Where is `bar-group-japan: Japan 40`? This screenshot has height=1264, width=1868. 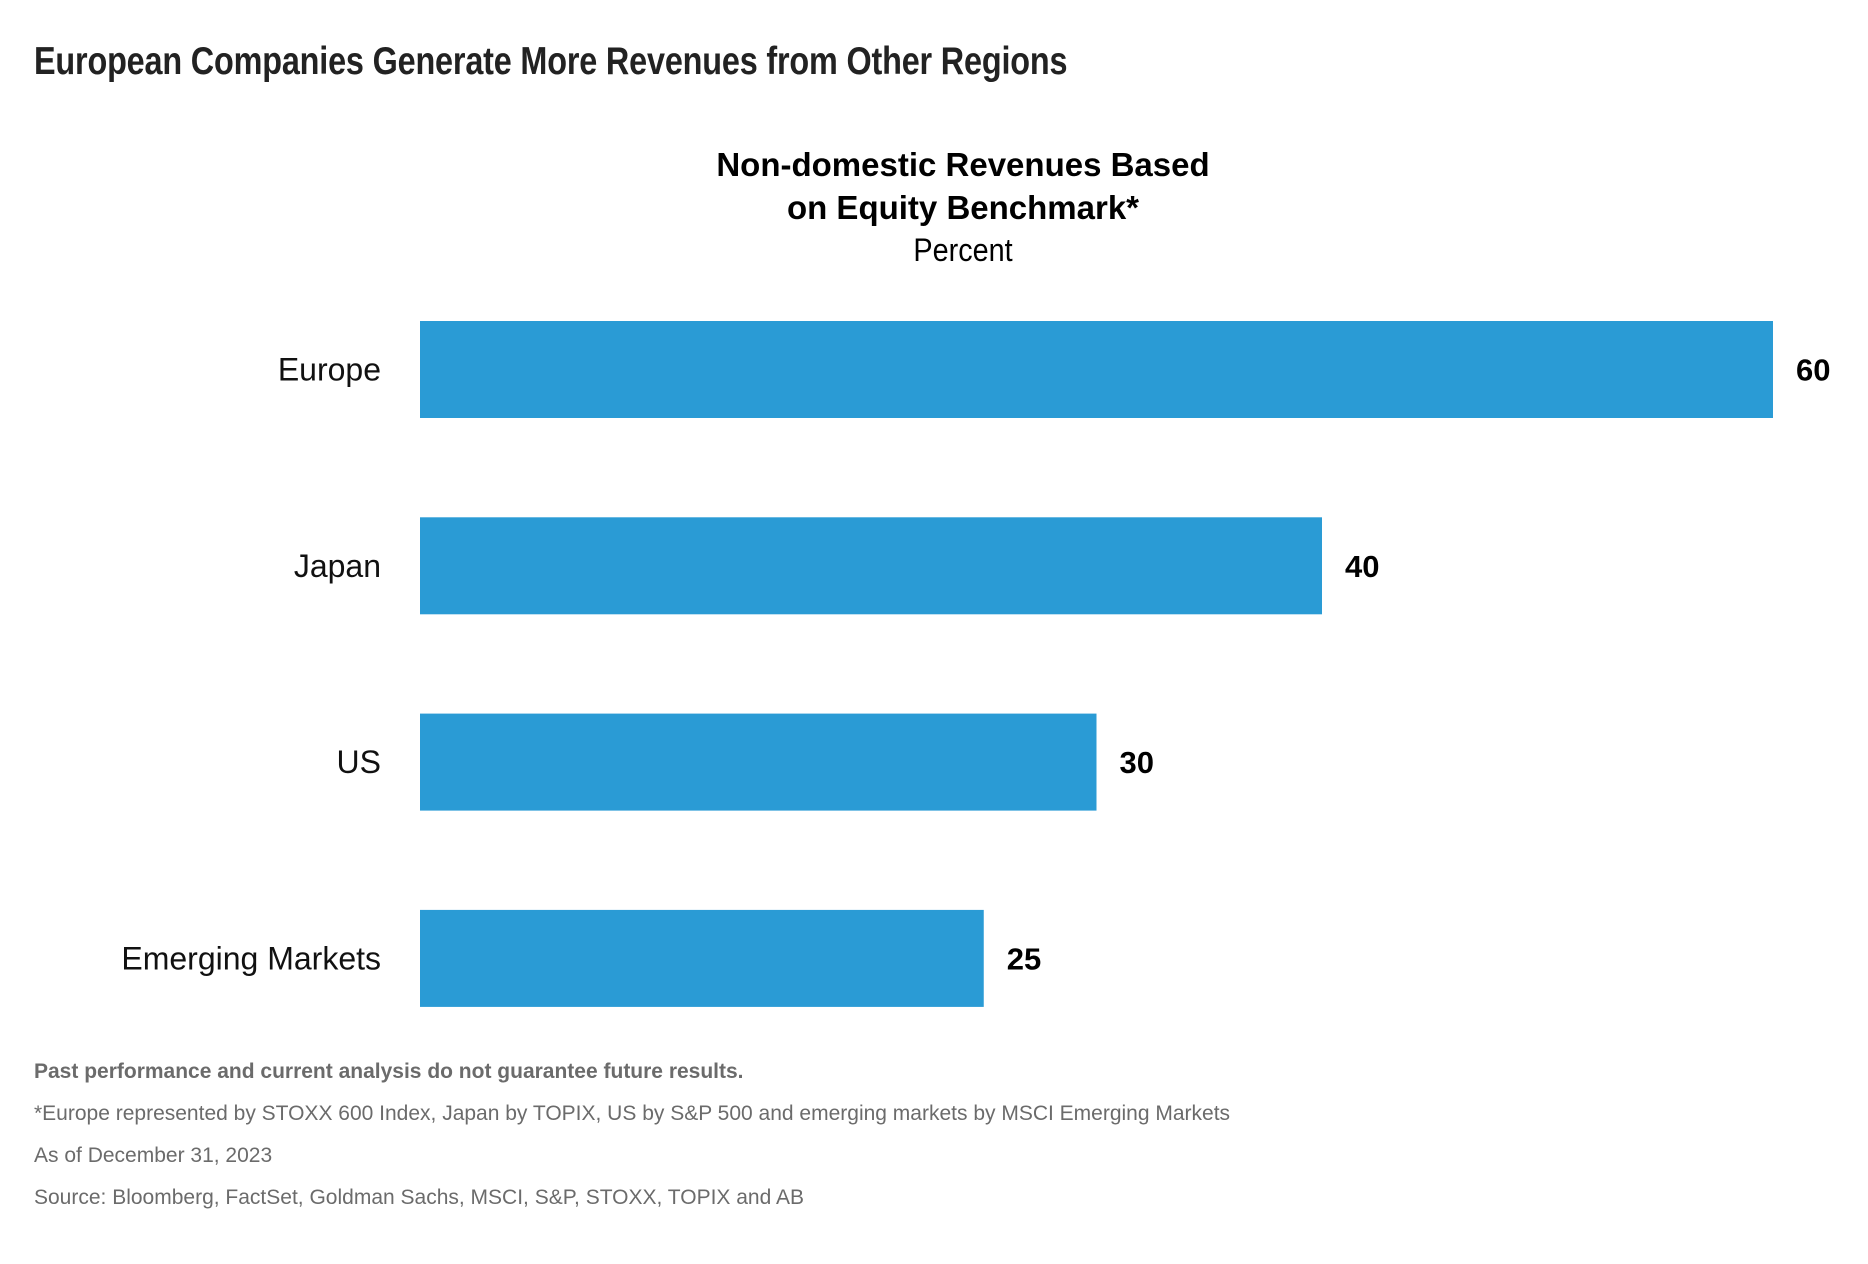 bar-group-japan: Japan 40 is located at coordinates (836, 566).